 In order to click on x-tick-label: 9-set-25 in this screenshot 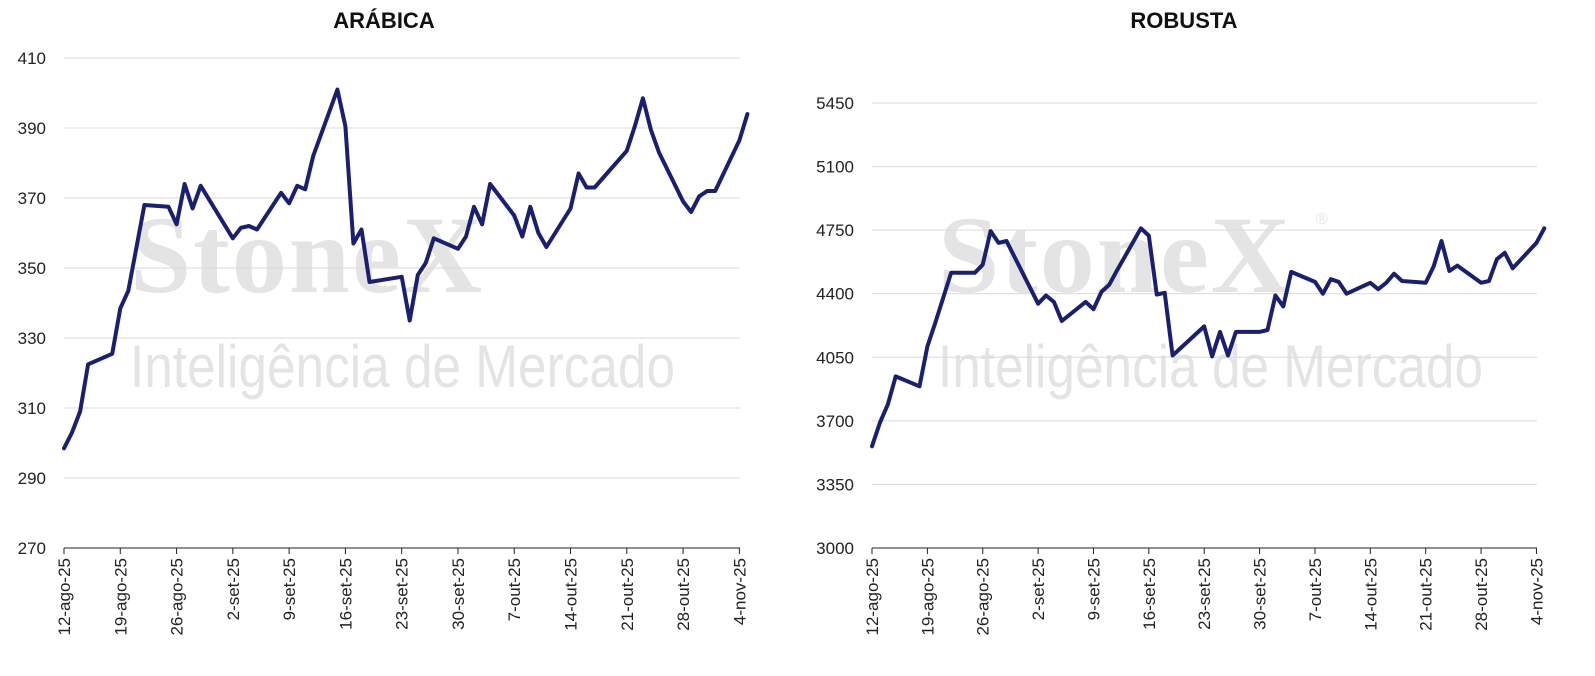, I will do `click(1093, 589)`.